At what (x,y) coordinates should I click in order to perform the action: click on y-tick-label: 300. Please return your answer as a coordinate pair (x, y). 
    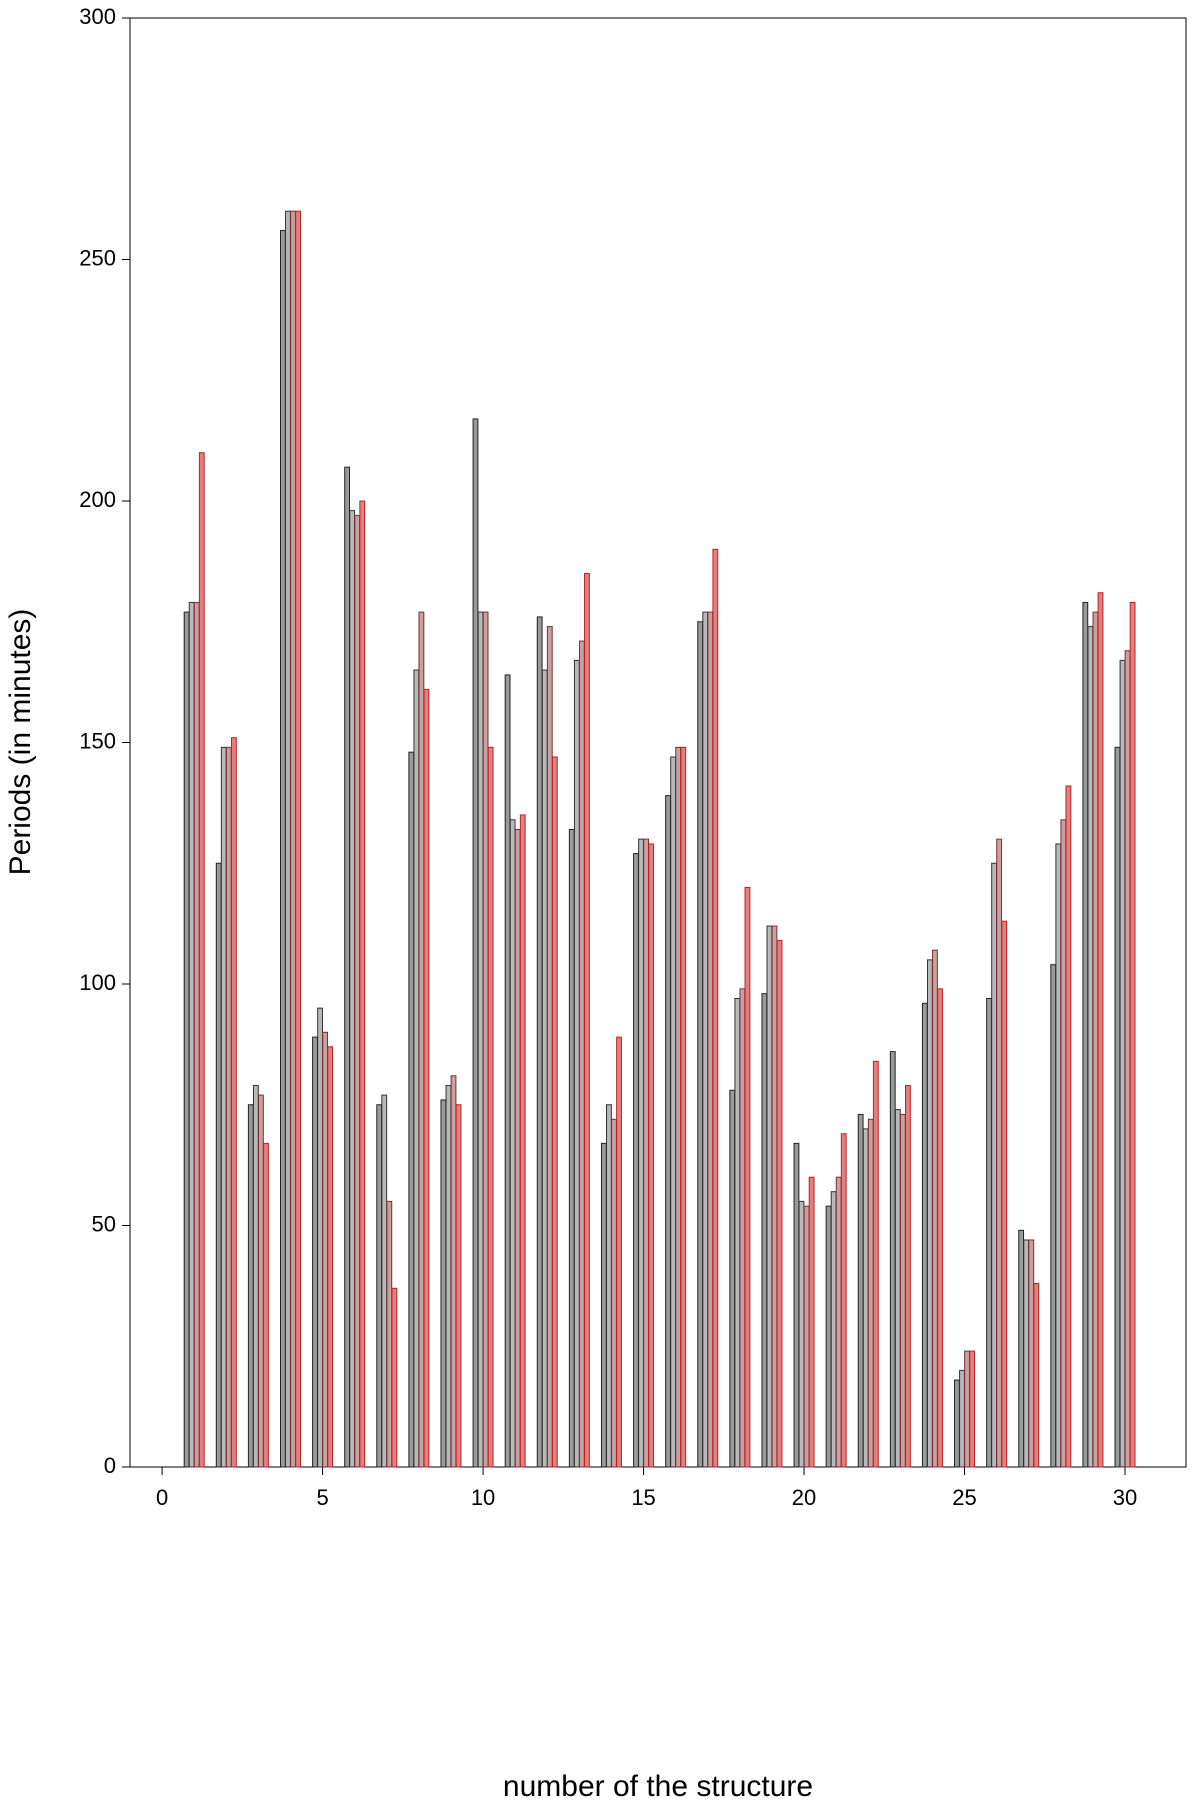
    Looking at the image, I should click on (97, 16).